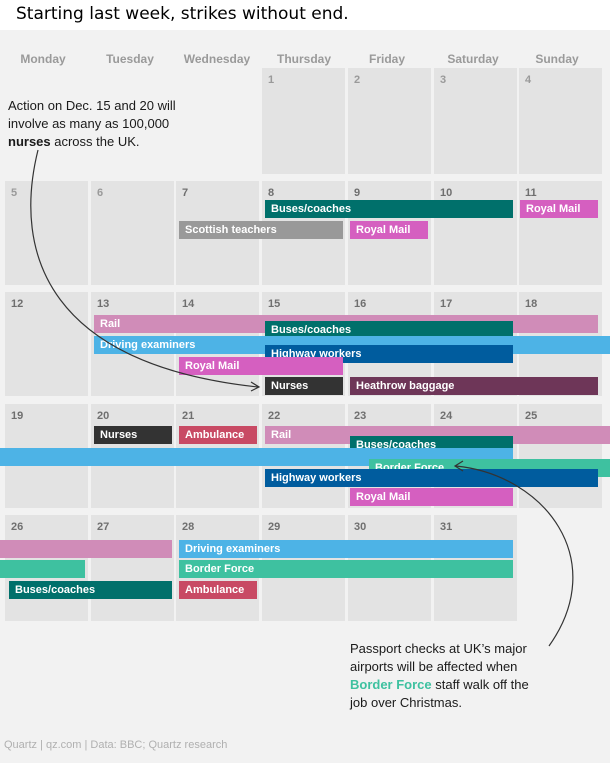 The height and width of the screenshot is (763, 610). What do you see at coordinates (103, 304) in the screenshot?
I see `day-number: 13` at bounding box center [103, 304].